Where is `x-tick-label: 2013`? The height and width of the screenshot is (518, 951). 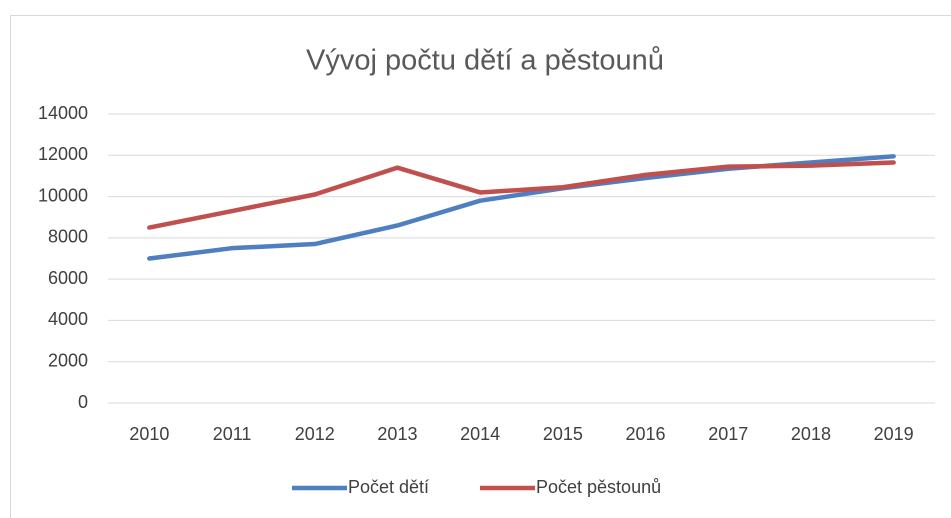
x-tick-label: 2013 is located at coordinates (397, 434).